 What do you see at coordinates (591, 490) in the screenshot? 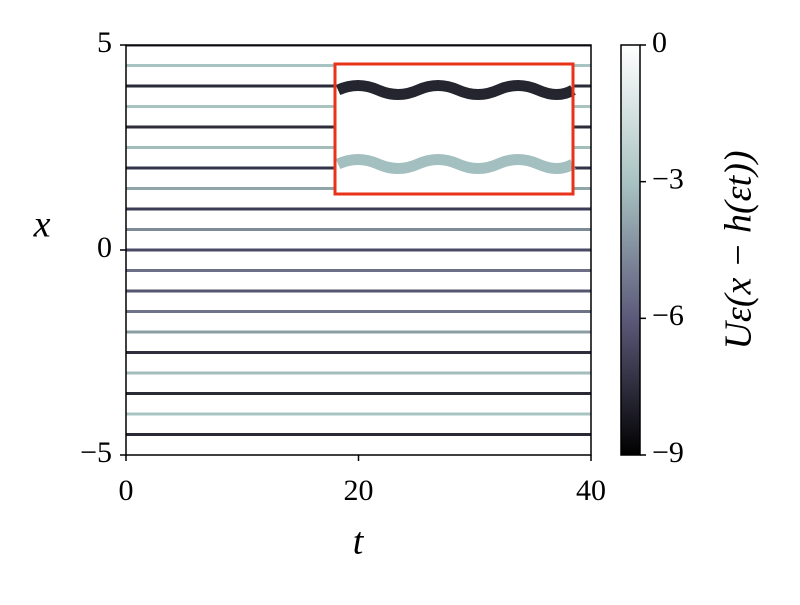
I see `x-tick-label: 40` at bounding box center [591, 490].